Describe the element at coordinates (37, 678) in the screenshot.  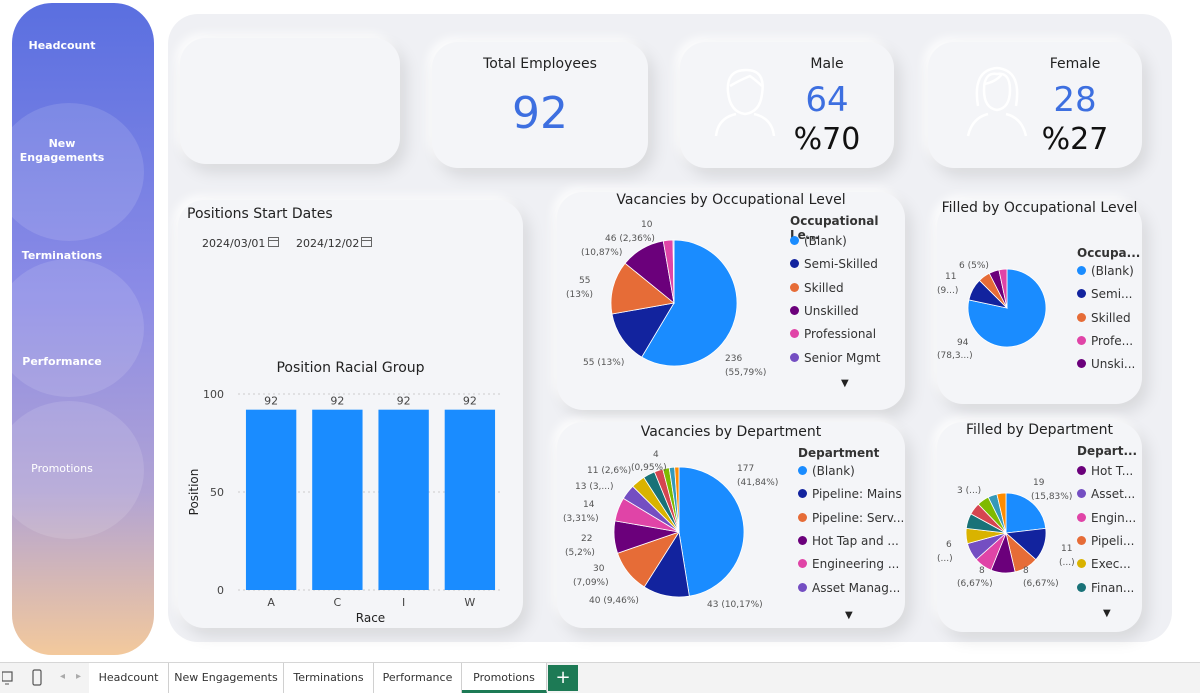
I see `mobile-view-icon` at that location.